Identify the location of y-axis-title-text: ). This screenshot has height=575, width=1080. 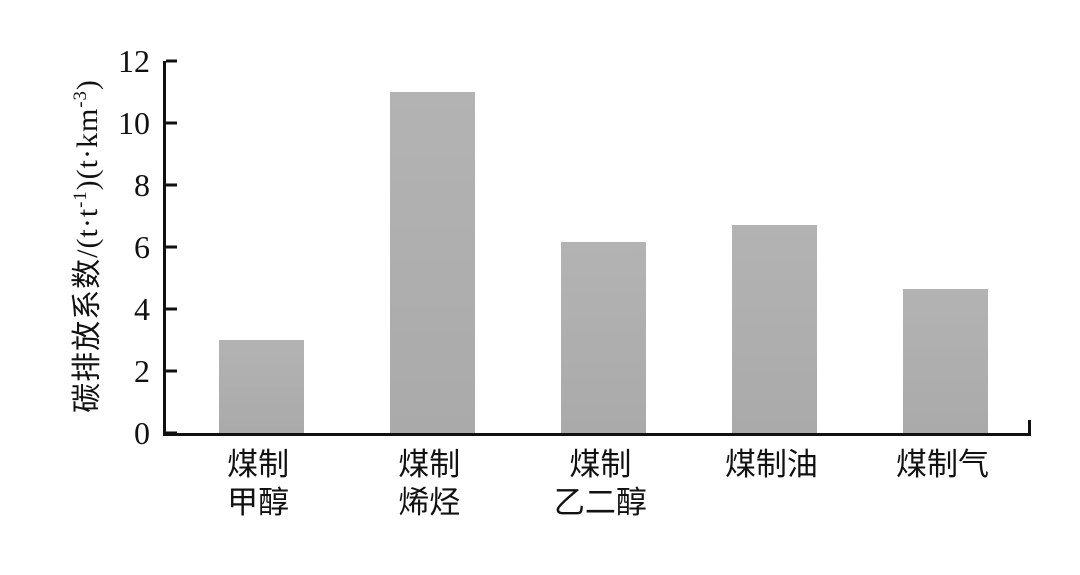
(87, 85).